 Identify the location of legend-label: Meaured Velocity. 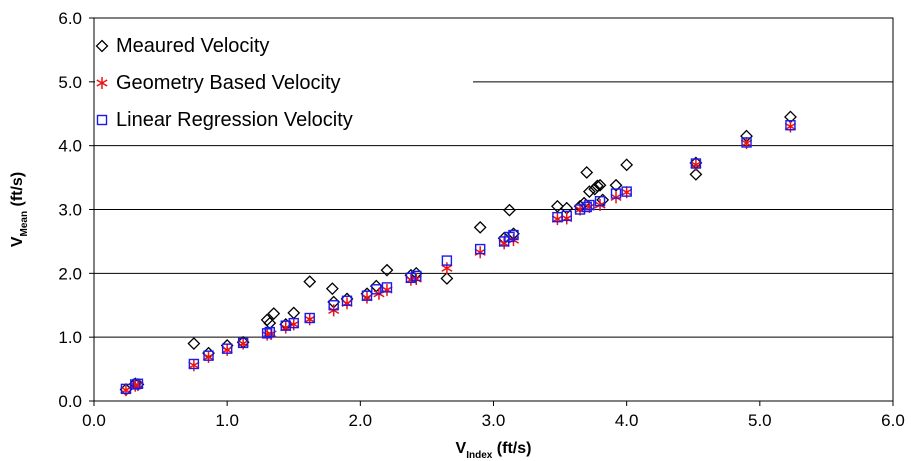
(192, 46).